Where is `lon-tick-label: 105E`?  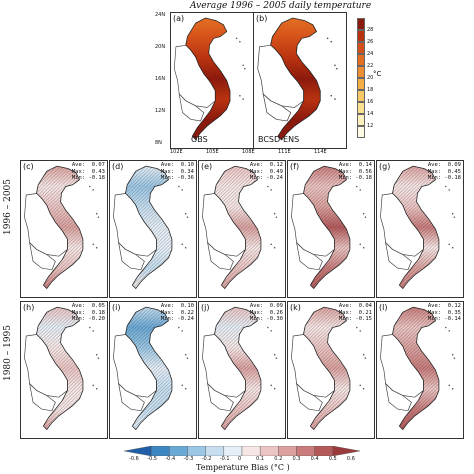 lon-tick-label: 105E is located at coordinates (212, 152).